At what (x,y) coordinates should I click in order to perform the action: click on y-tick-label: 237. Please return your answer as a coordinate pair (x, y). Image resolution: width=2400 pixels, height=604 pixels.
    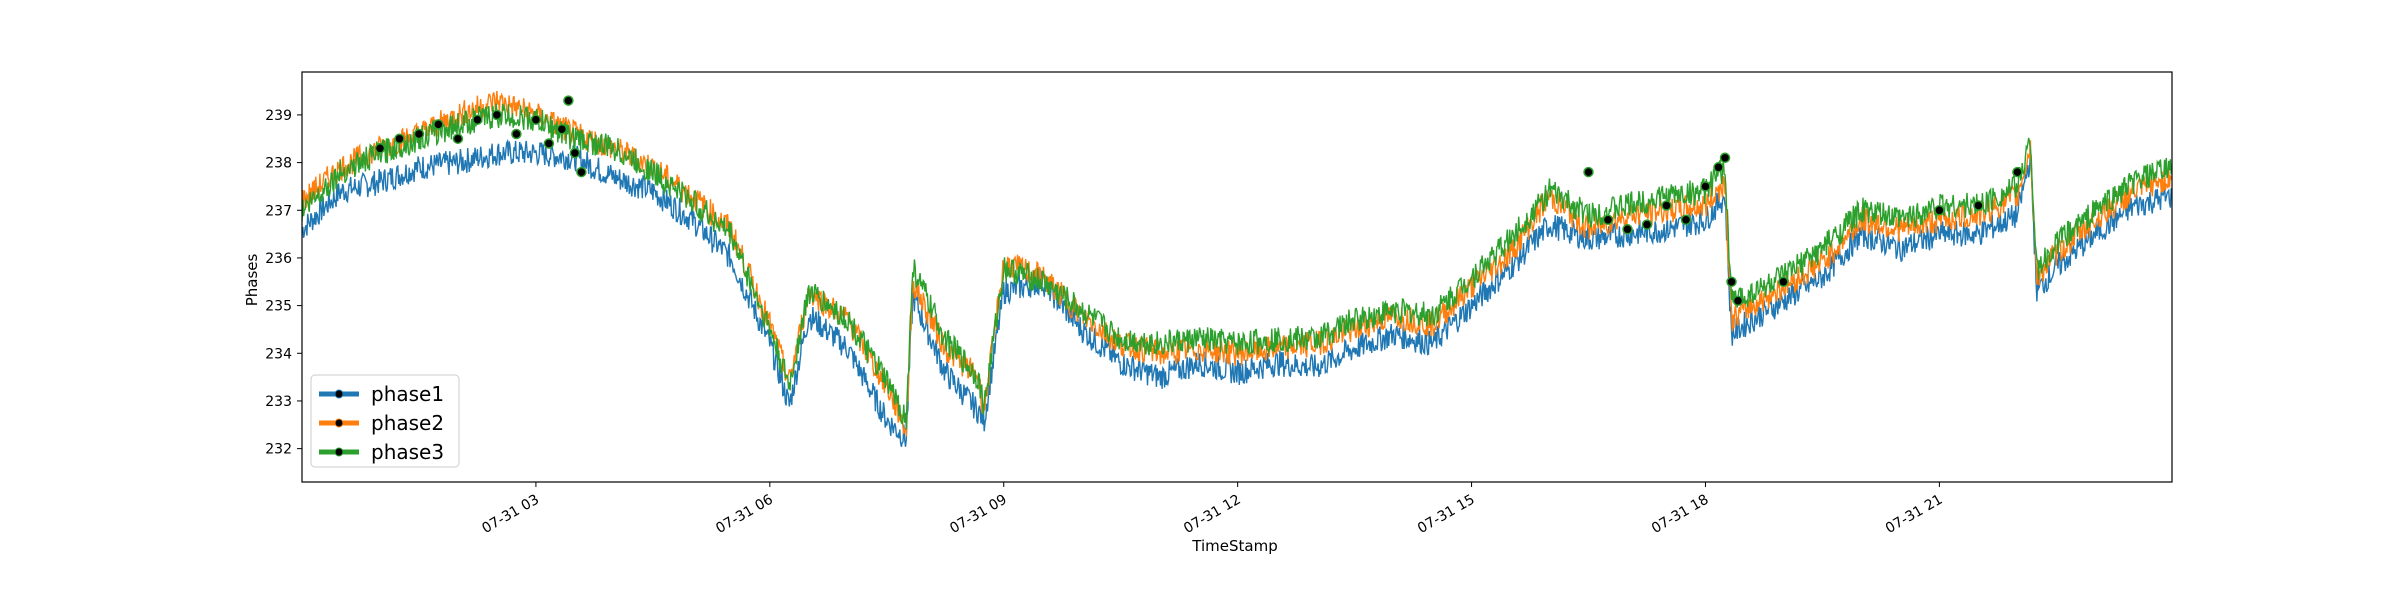
    Looking at the image, I should click on (278, 211).